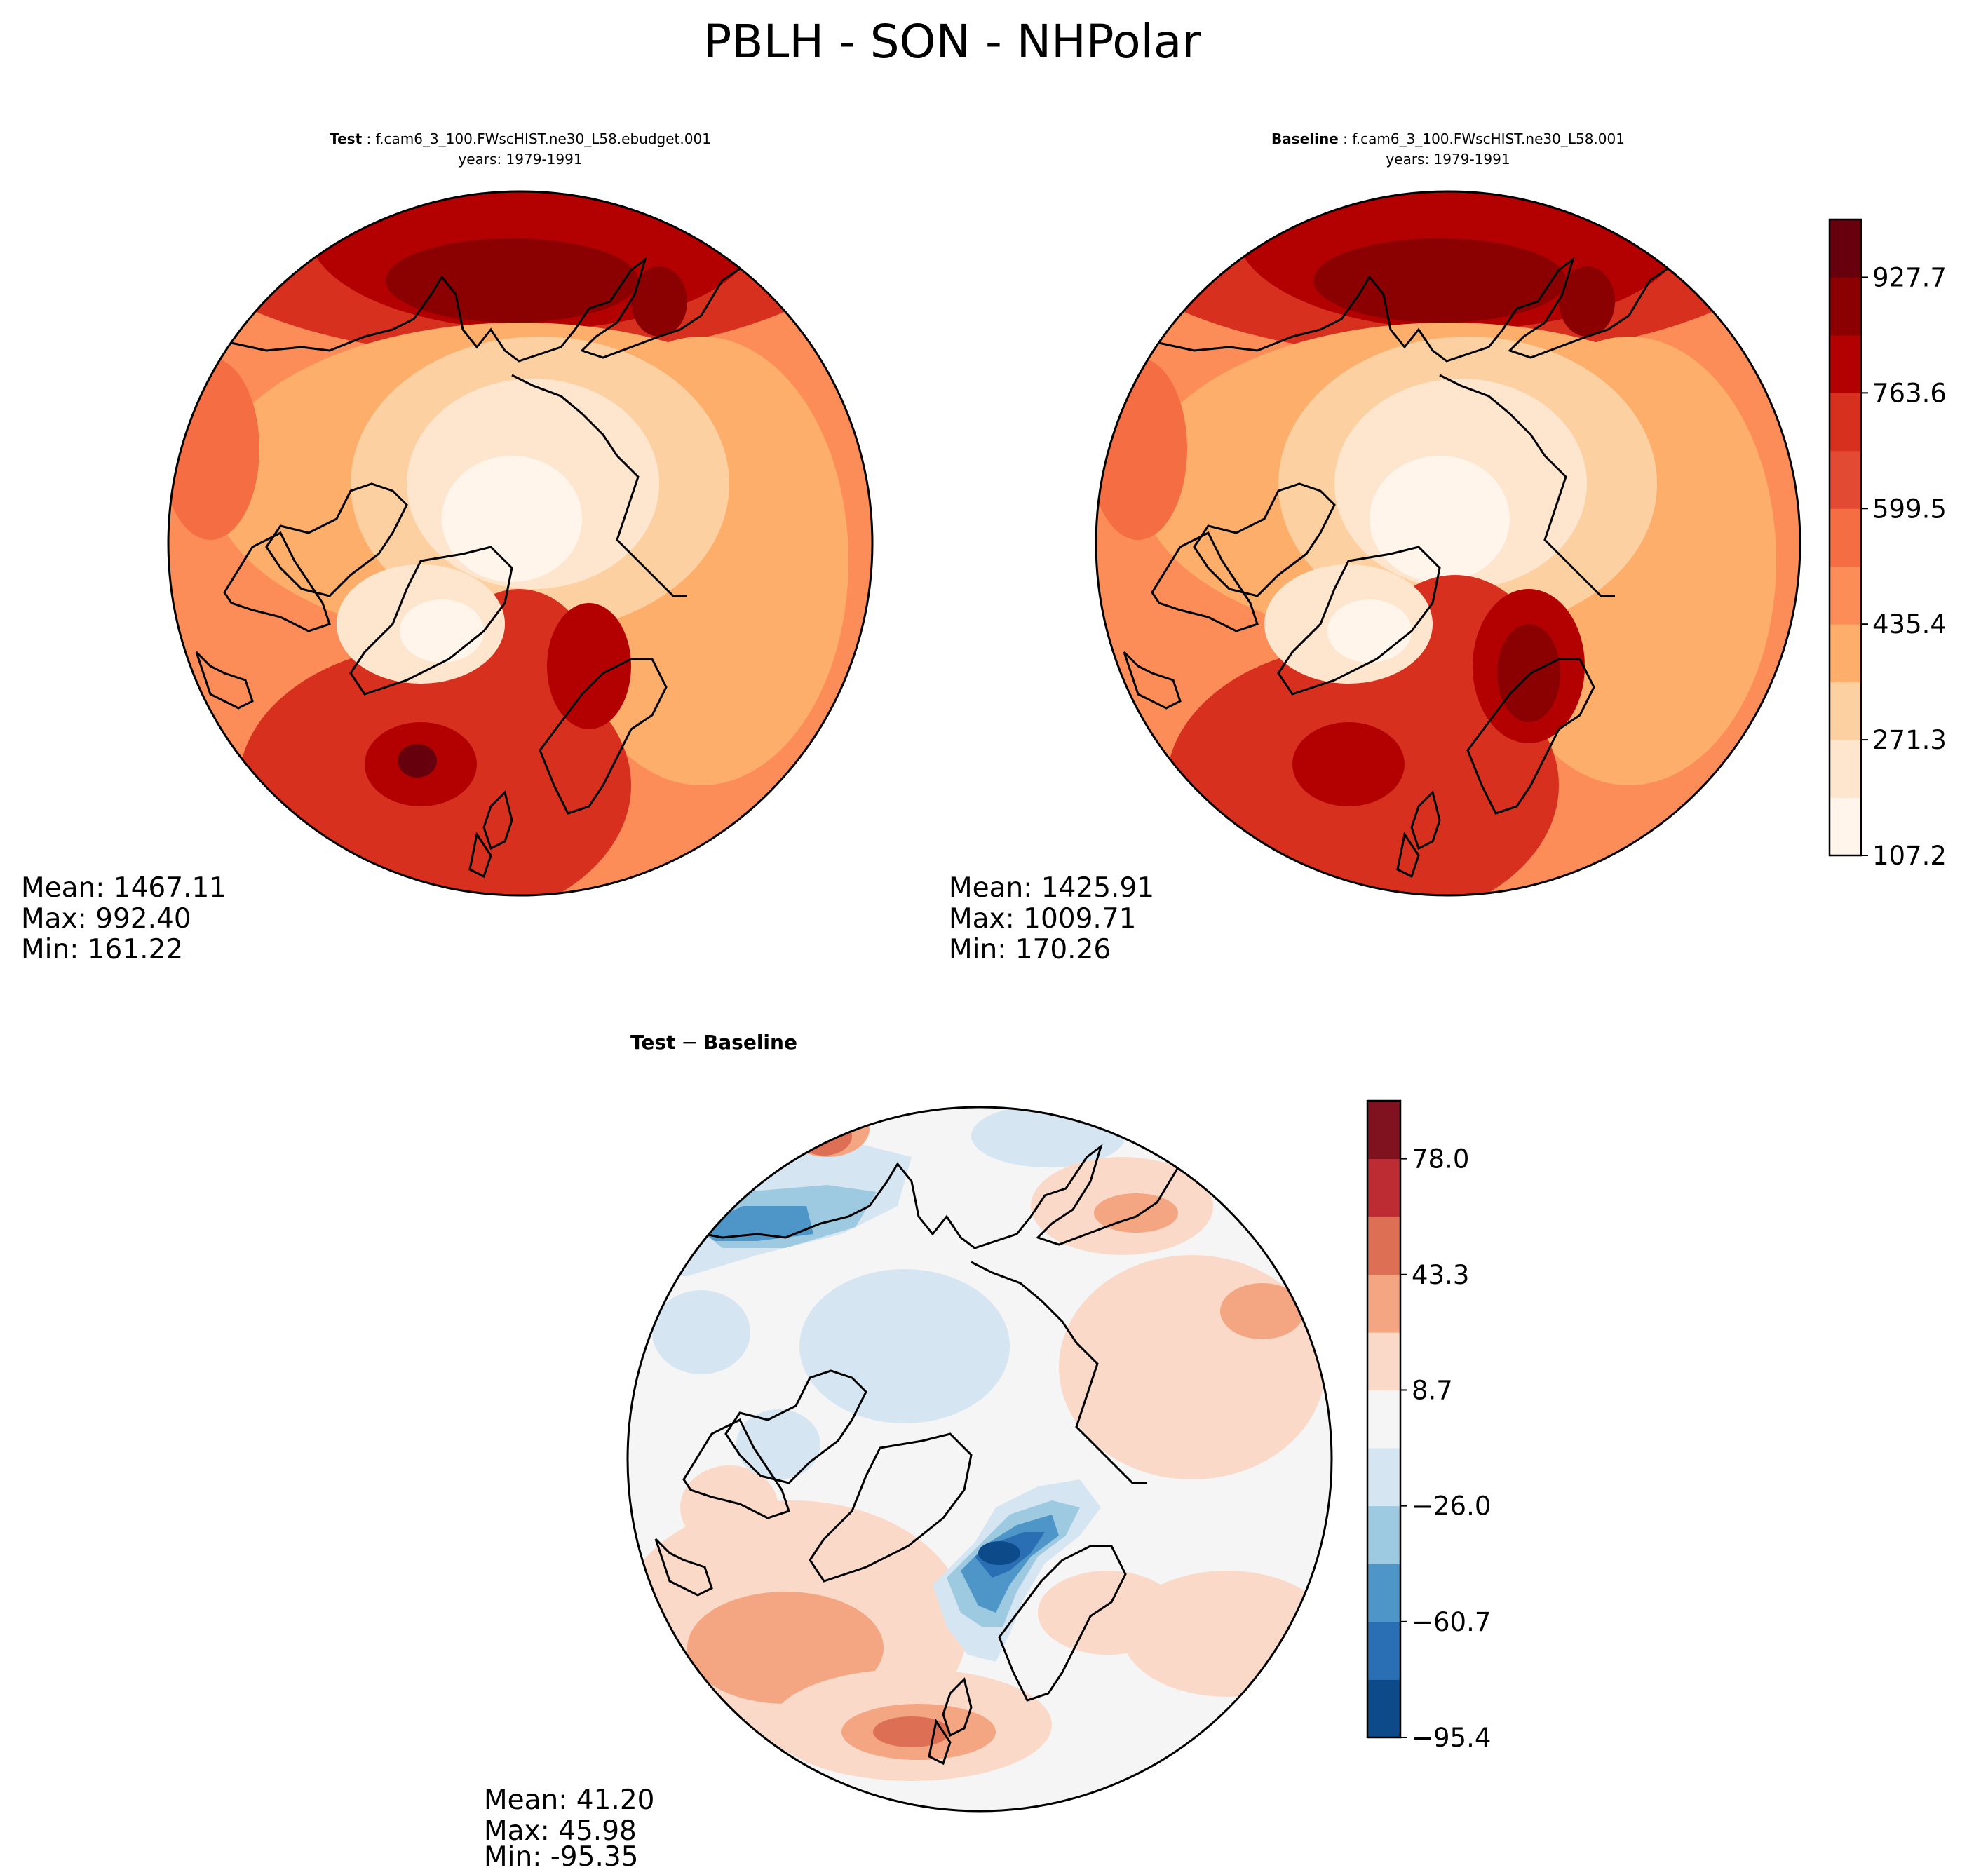 The width and height of the screenshot is (1988, 1870). Describe the element at coordinates (346, 138) in the screenshot. I see `panel-test-title-bold: Test` at that location.